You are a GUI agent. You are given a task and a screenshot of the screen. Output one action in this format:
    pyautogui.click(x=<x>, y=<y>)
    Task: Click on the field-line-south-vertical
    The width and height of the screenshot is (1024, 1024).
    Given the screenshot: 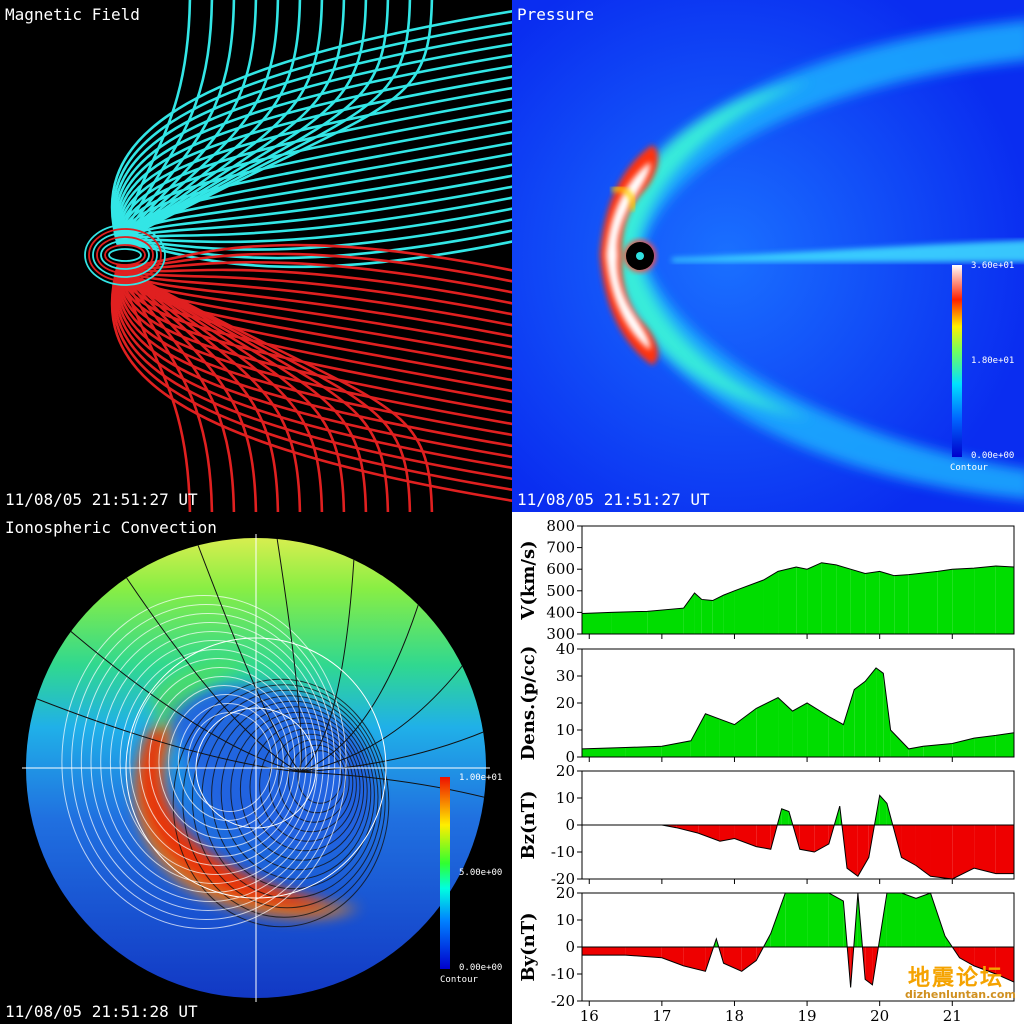 What is the action you would take?
    pyautogui.click(x=264, y=388)
    